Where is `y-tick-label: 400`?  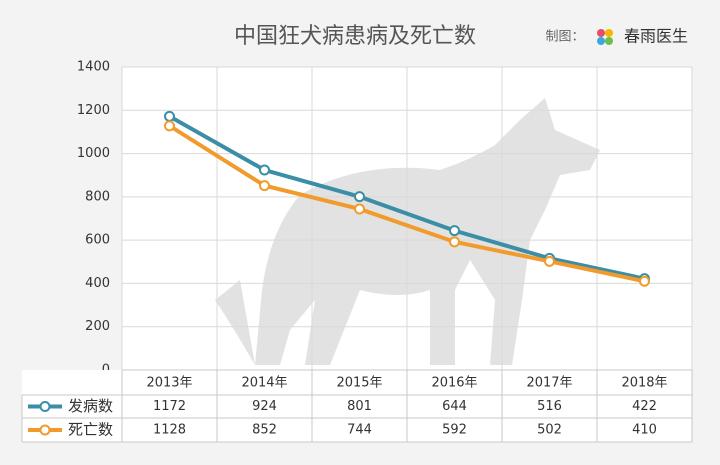
y-tick-label: 400 is located at coordinates (97, 283).